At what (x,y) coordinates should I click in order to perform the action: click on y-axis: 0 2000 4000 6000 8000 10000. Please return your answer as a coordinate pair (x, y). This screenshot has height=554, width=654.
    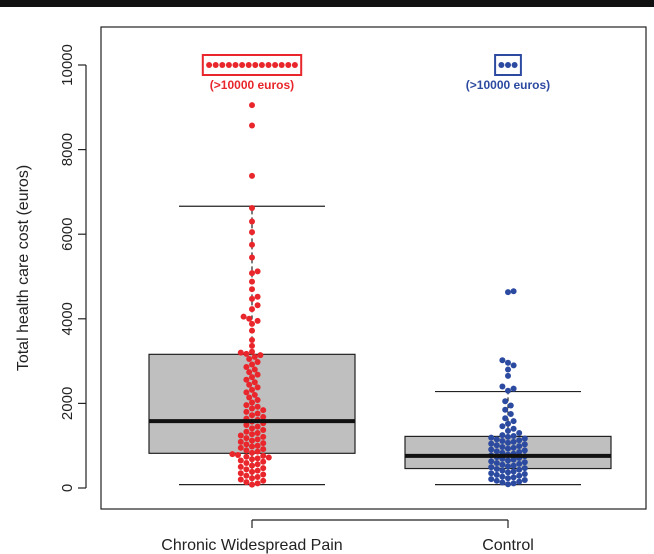
    Looking at the image, I should click on (73, 268).